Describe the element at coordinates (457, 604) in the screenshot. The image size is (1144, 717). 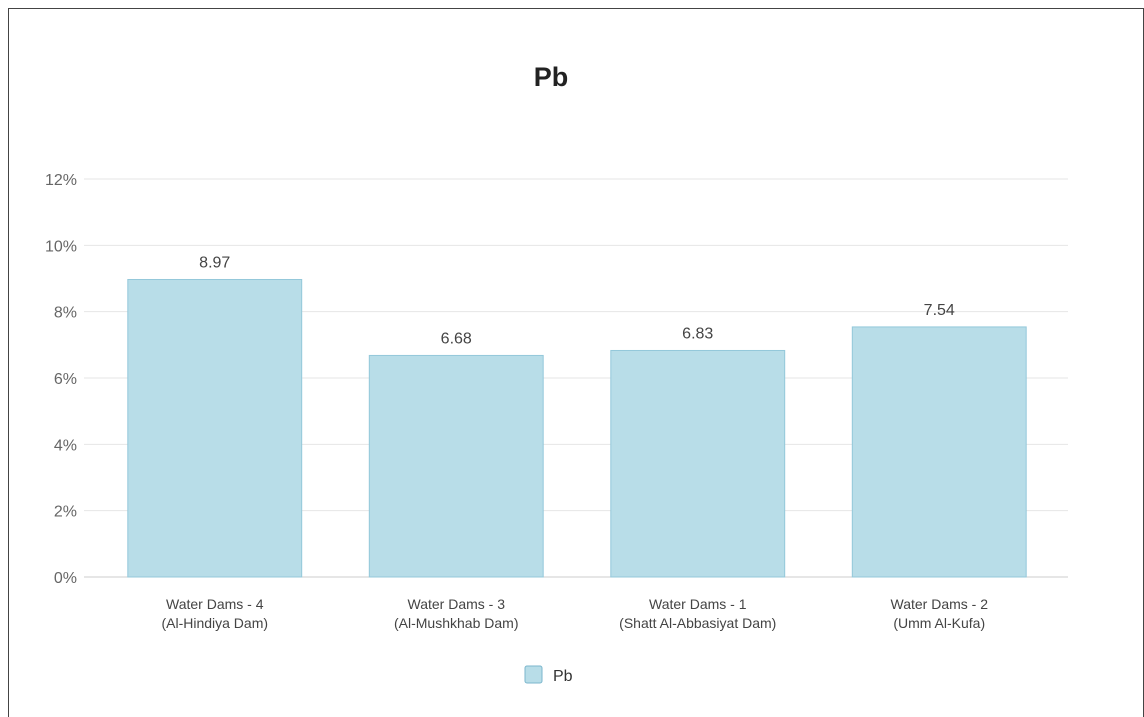
I see `x-tick-label: Water Dams - 3` at that location.